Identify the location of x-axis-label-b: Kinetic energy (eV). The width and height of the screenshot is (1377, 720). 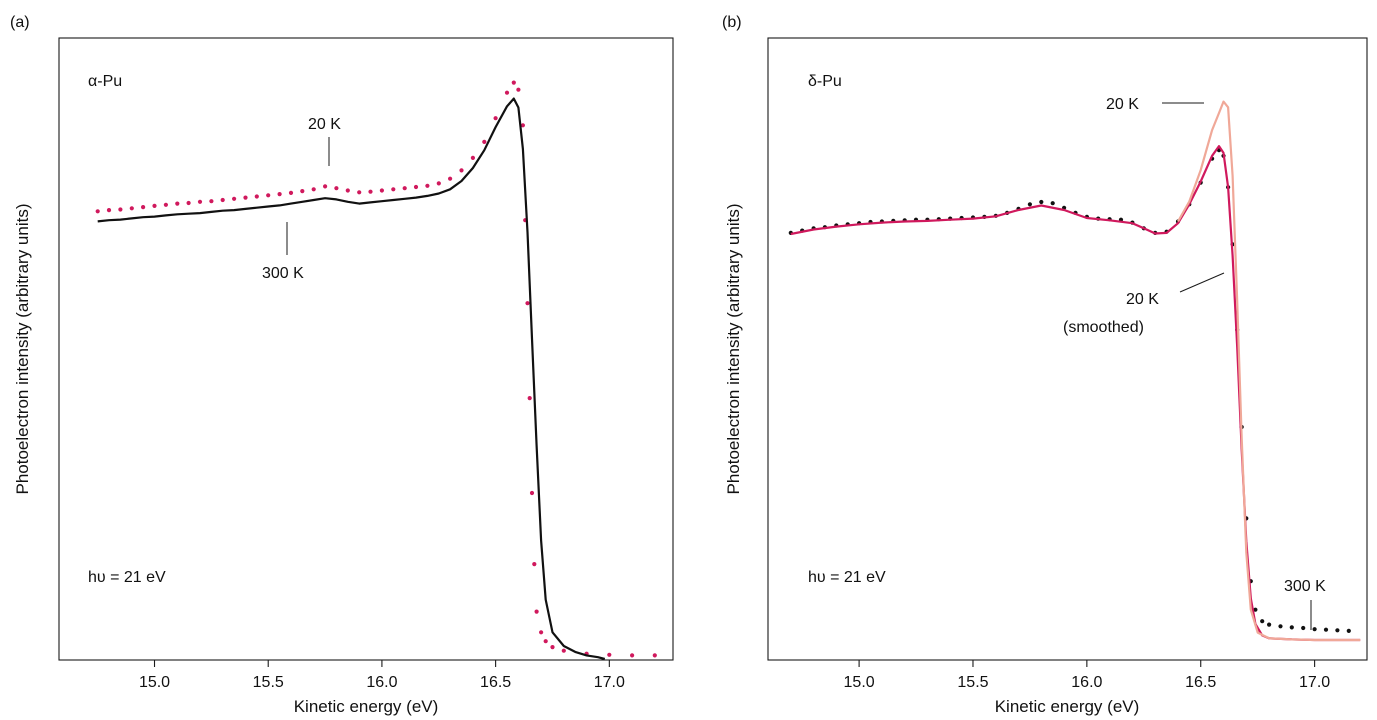
(1067, 706).